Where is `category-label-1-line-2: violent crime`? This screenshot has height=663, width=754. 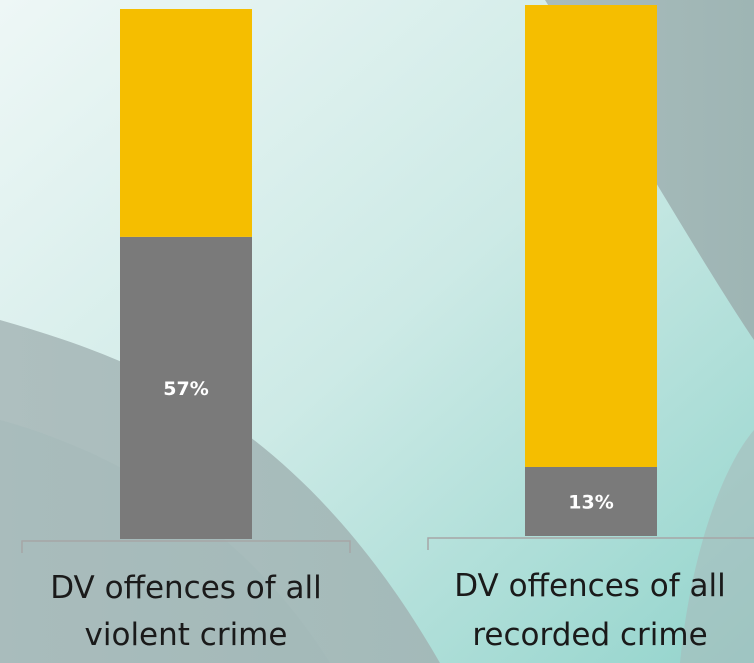 category-label-1-line-2: violent crime is located at coordinates (186, 635).